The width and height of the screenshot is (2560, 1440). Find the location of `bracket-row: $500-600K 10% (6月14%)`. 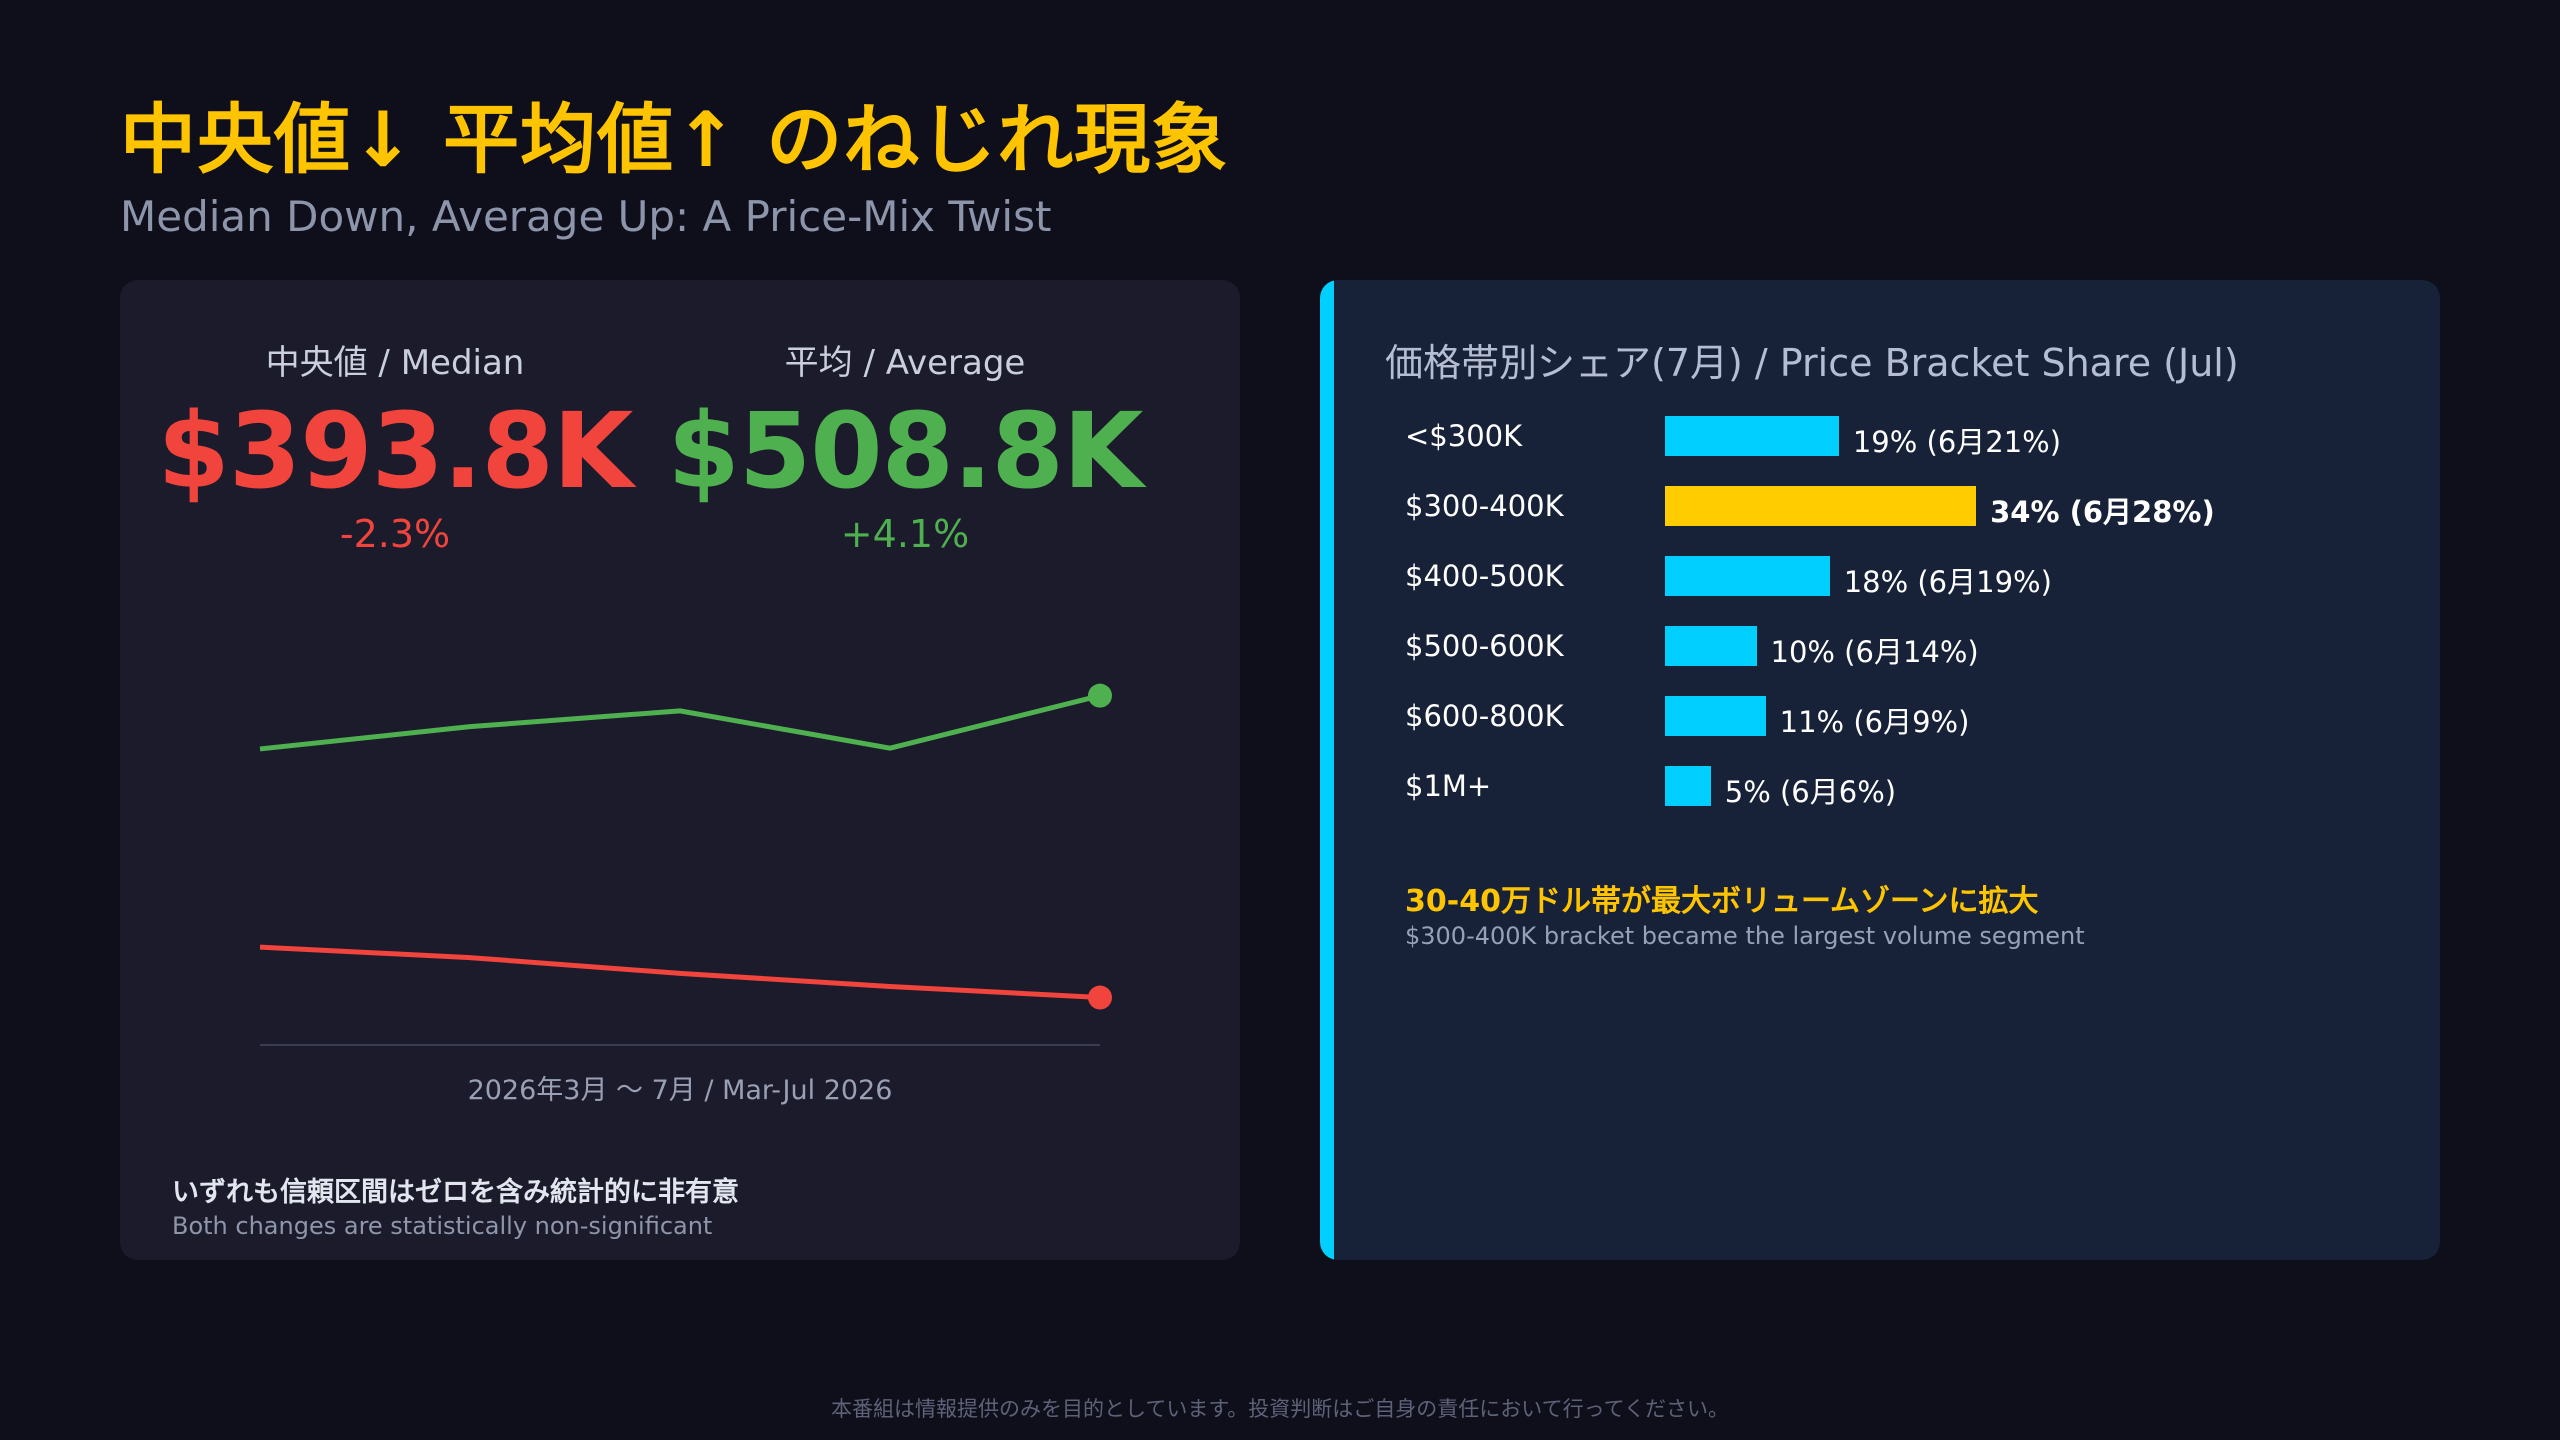

bracket-row: $500-600K 10% (6月14%) is located at coordinates (1880, 646).